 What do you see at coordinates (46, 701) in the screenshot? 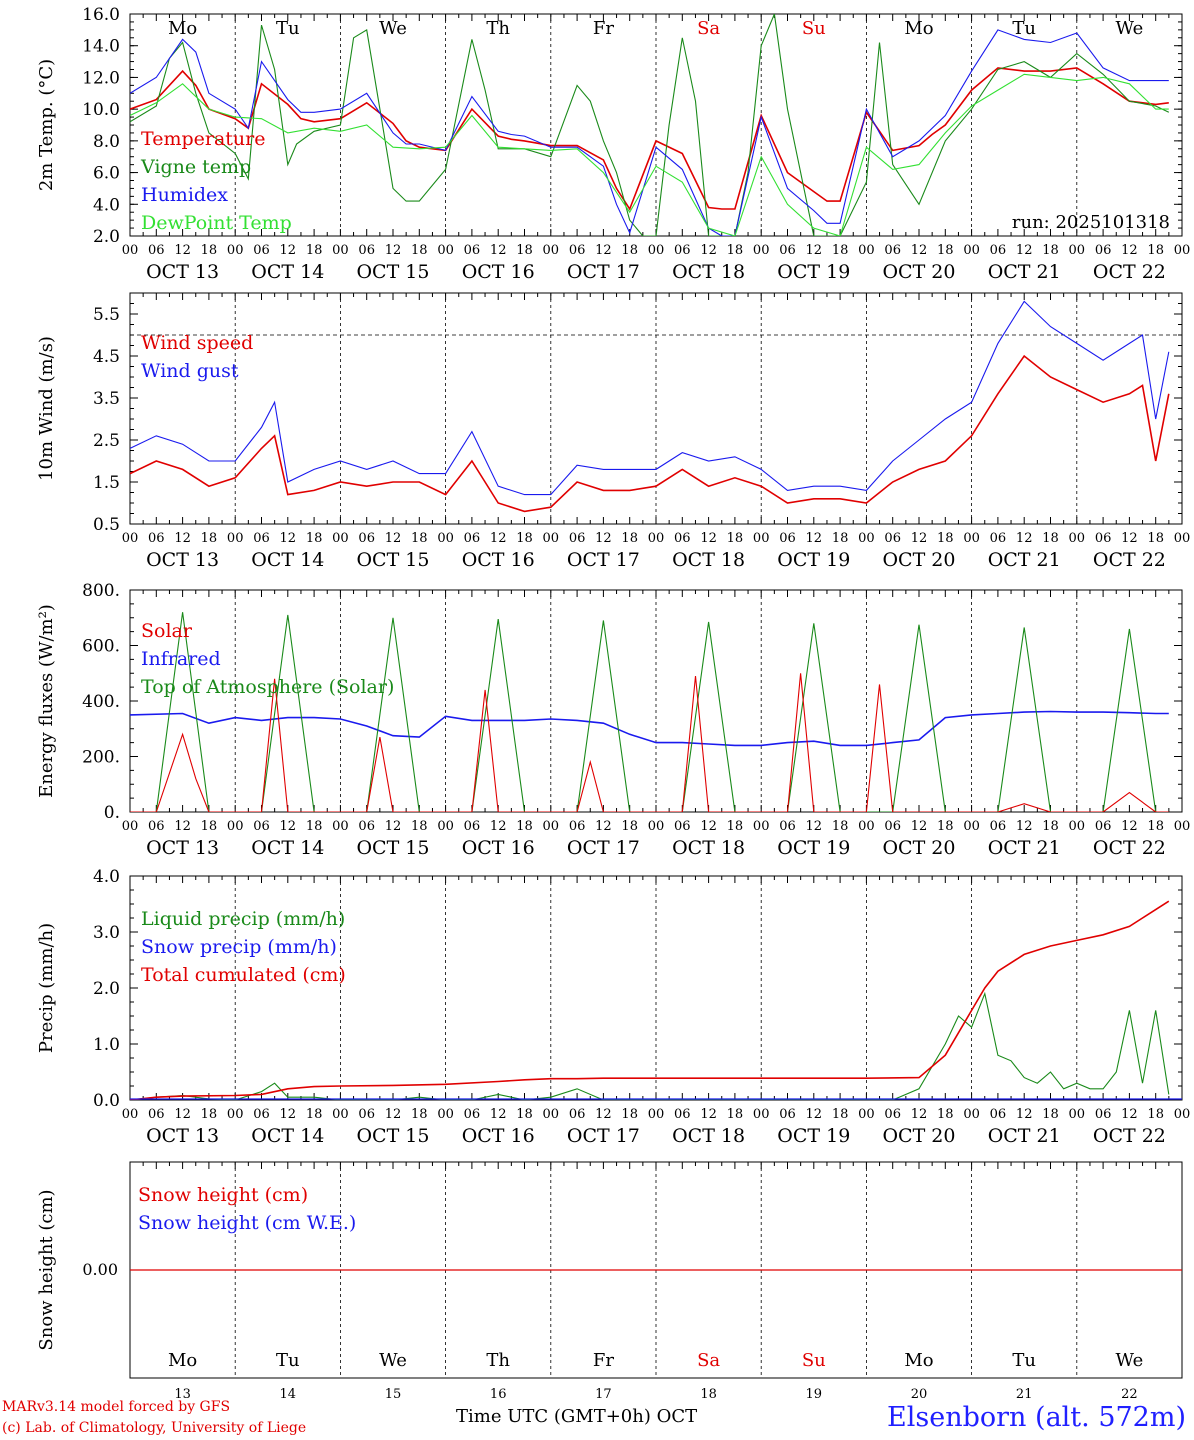
I see `y-axis-label: Energy fluxes (W/m²)` at bounding box center [46, 701].